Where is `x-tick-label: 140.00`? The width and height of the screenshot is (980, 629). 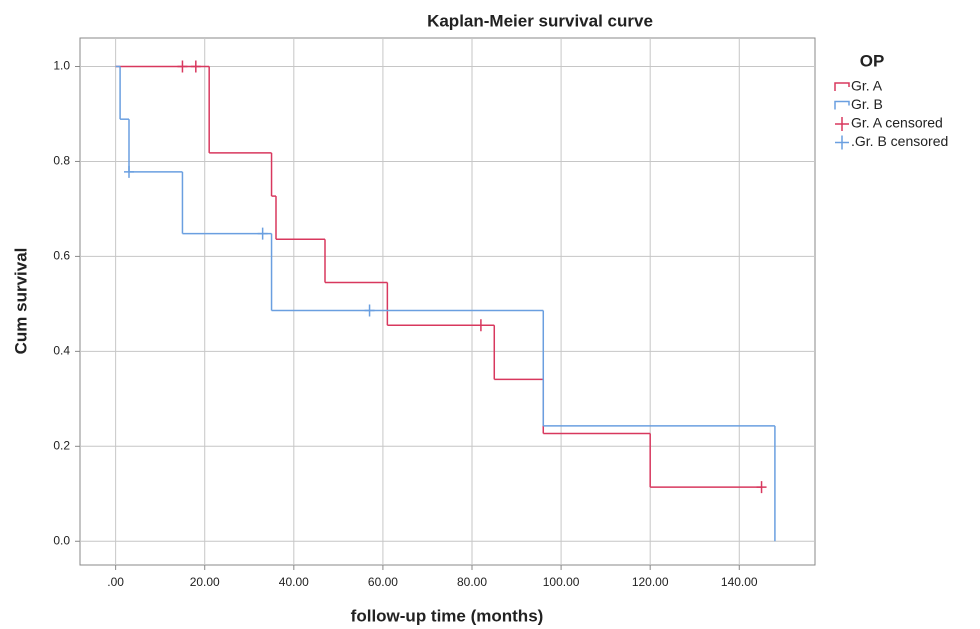 x-tick-label: 140.00 is located at coordinates (739, 582).